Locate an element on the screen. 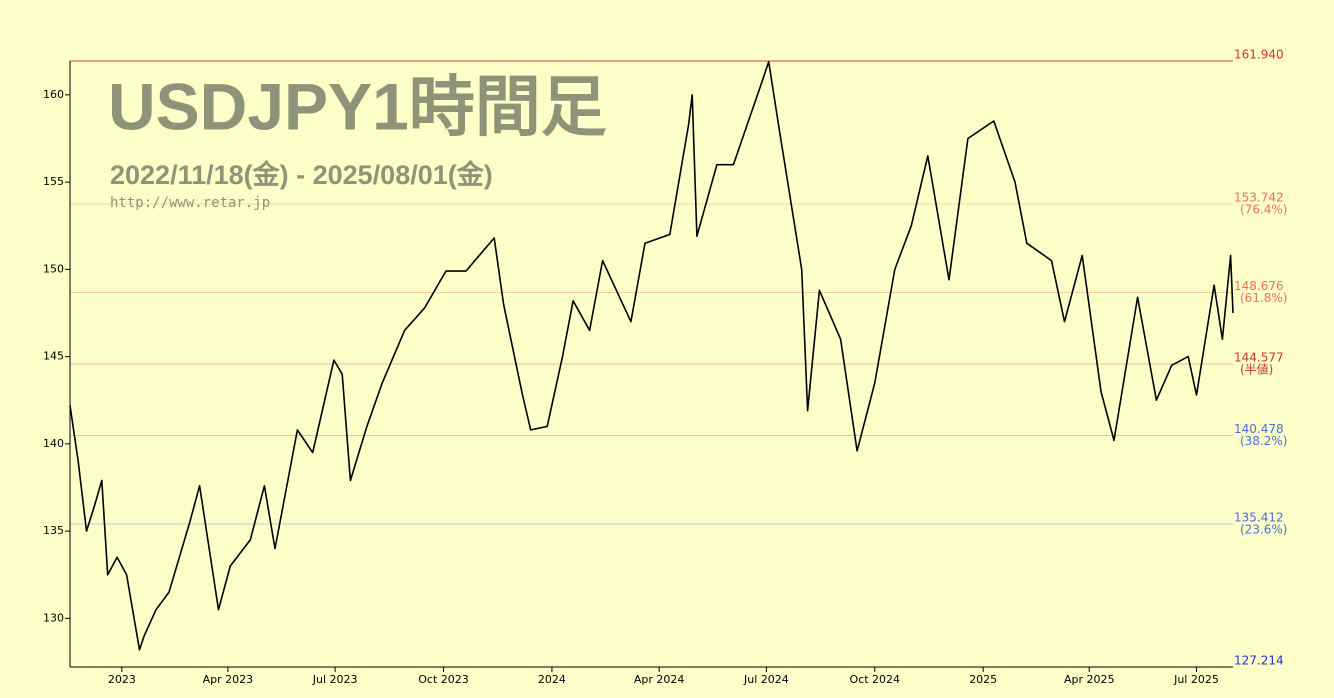  level-note: (38.2%) is located at coordinates (1263, 441).